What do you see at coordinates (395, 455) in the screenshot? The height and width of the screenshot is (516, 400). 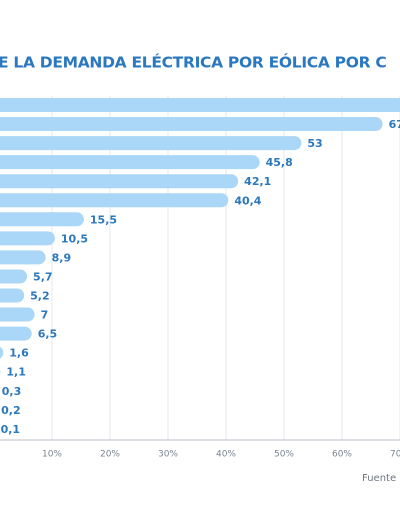 I see `x-tick-label: 70%` at bounding box center [395, 455].